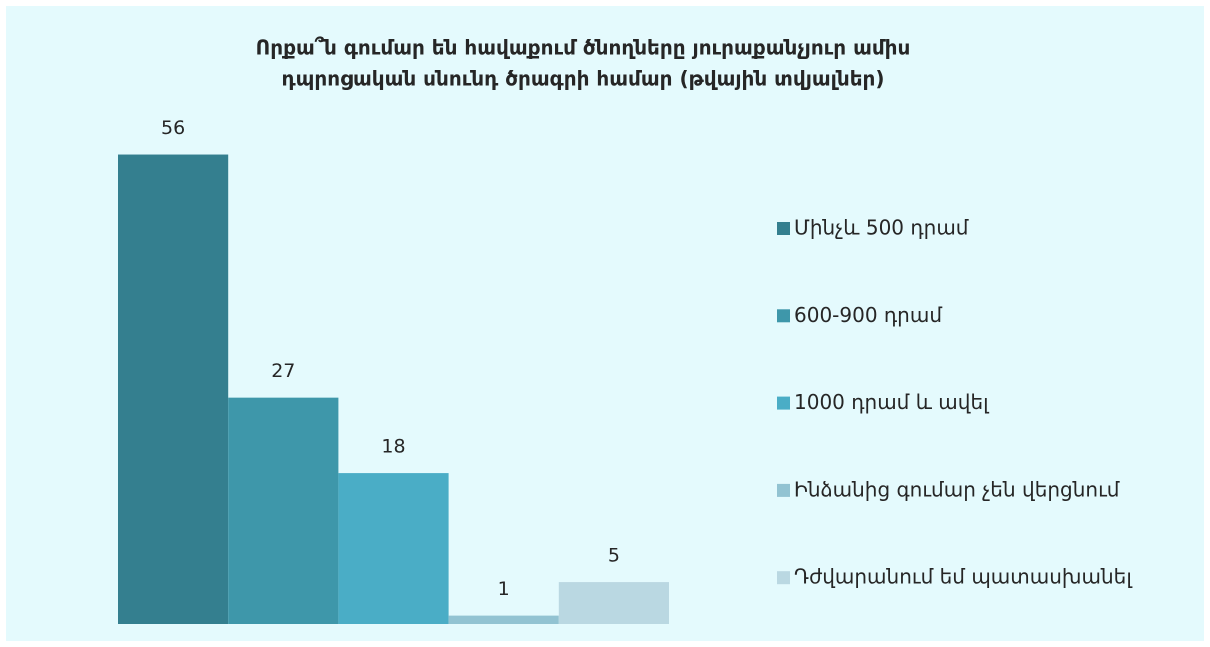 Image resolution: width=1210 pixels, height=647 pixels. Describe the element at coordinates (614, 556) in the screenshot. I see `data-label: 5` at that location.